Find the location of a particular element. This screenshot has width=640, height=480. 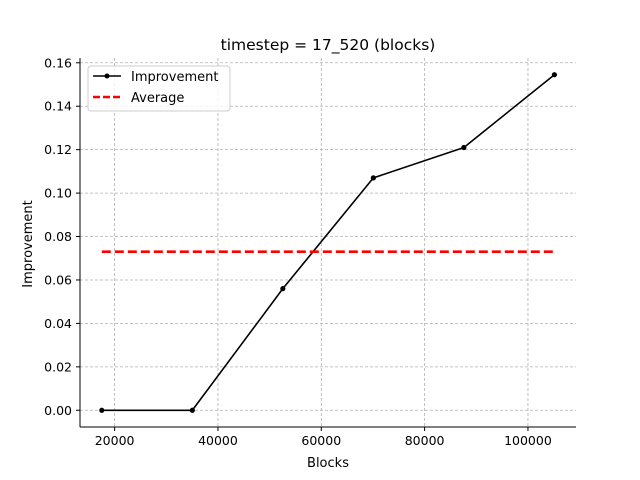

y-tick-label: 0.16 is located at coordinates (58, 62).